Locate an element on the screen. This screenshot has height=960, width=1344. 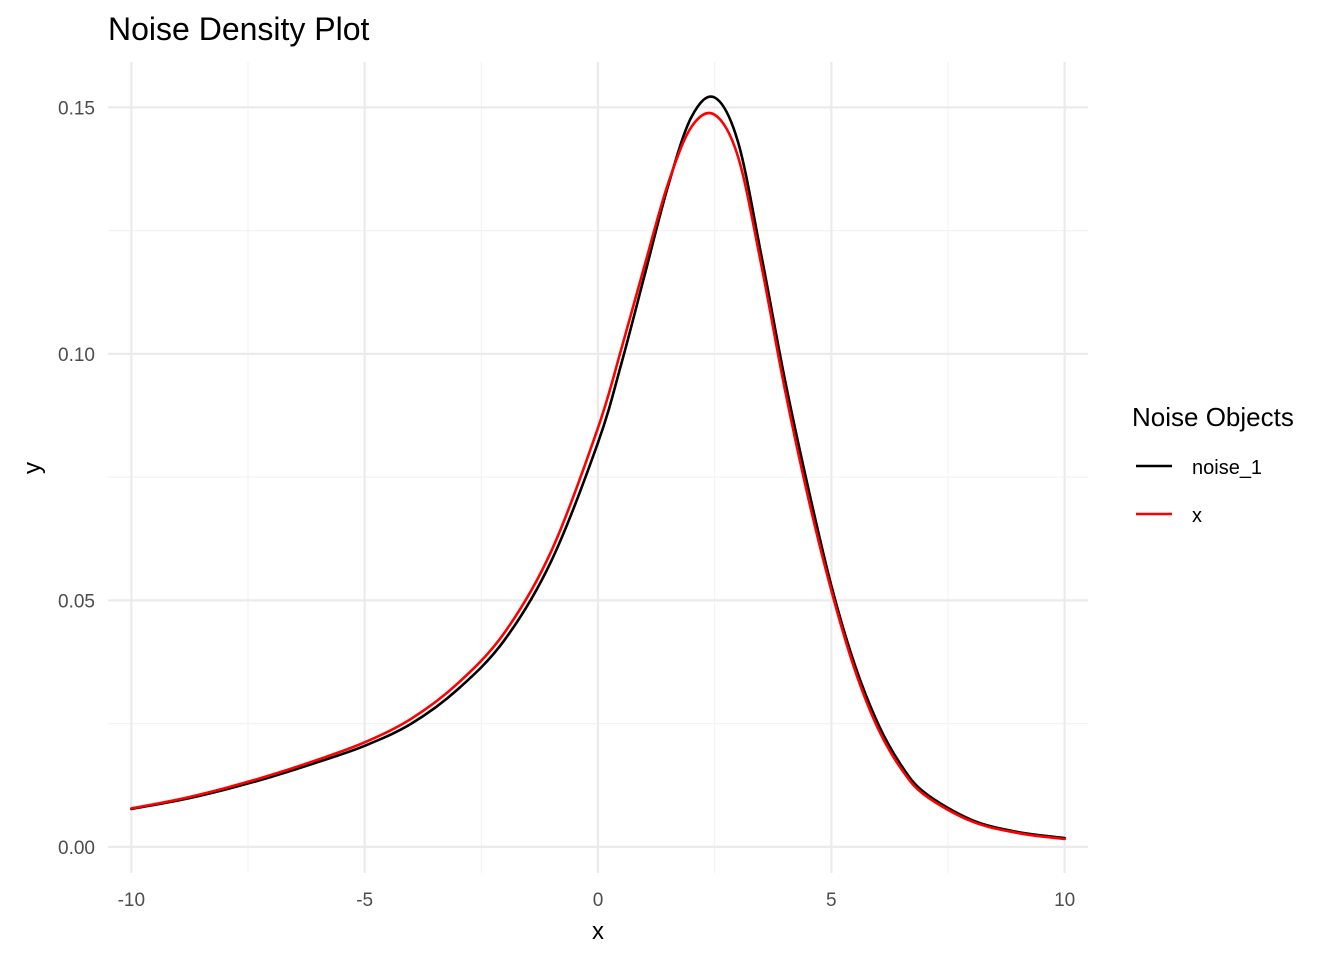
x-axis: -10 -5 0 5 10 is located at coordinates (597, 900).